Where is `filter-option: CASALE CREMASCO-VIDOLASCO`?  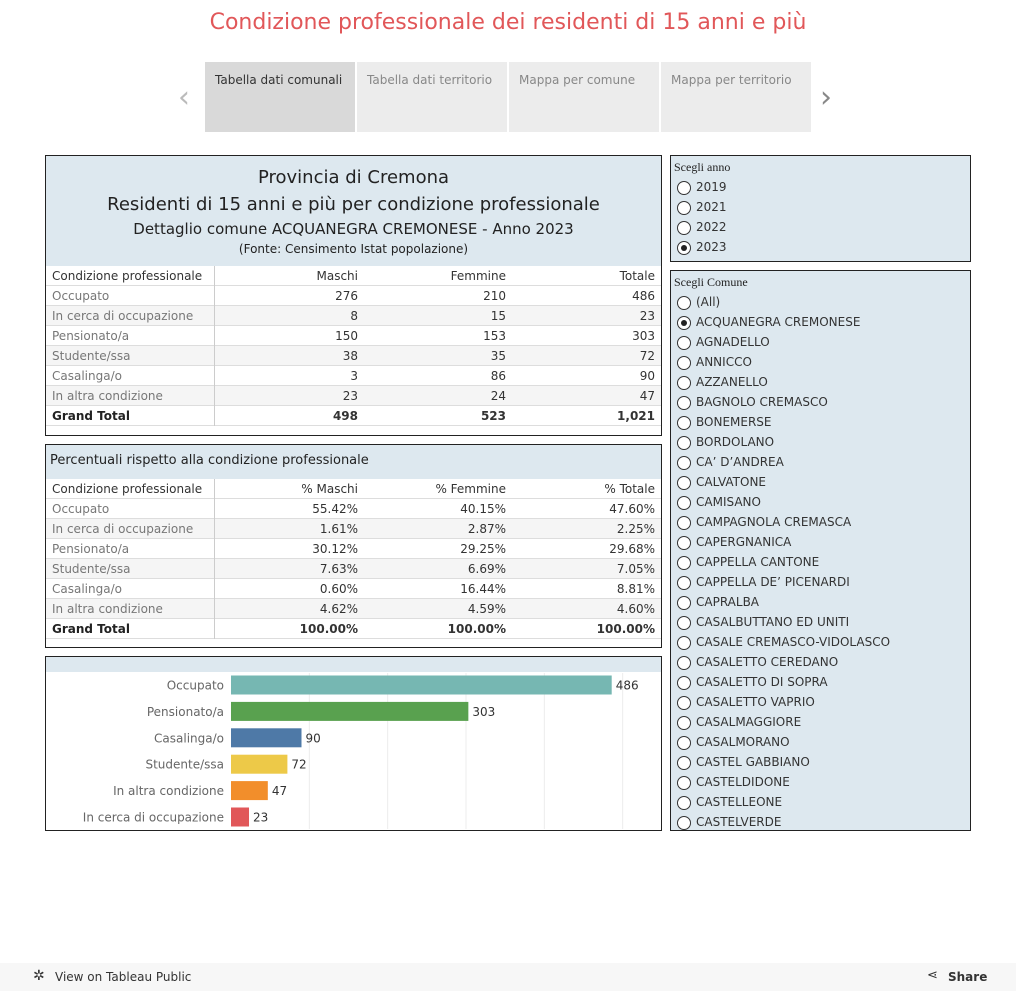
filter-option: CASALE CREMASCO-VIDOLASCO is located at coordinates (793, 642).